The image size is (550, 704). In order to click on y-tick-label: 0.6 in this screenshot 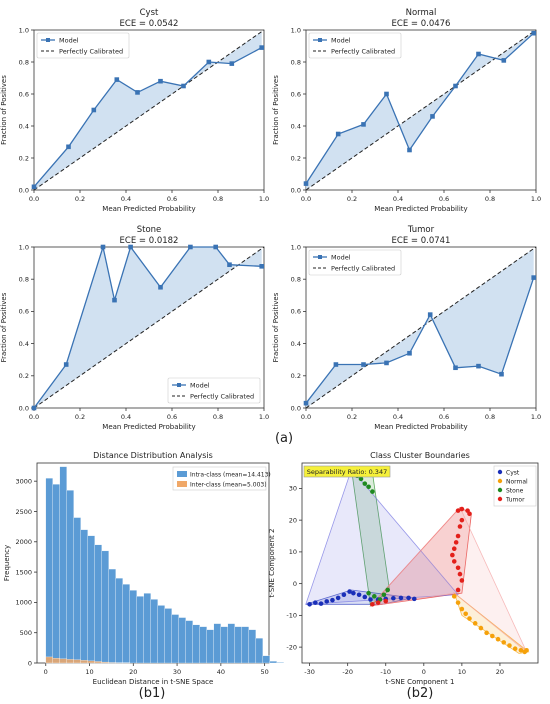, I will do `click(24, 312)`.